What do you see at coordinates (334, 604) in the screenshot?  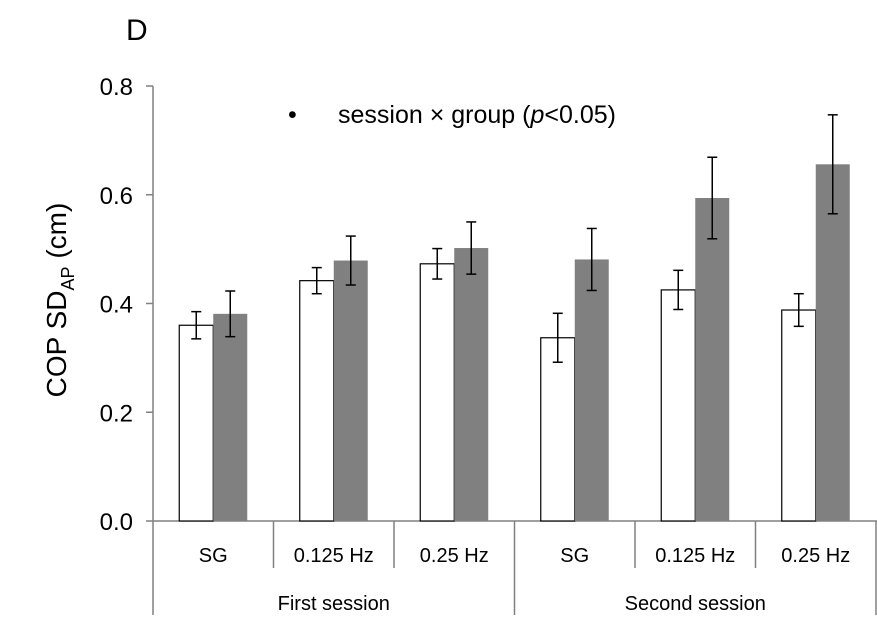 I see `group-label: First session` at bounding box center [334, 604].